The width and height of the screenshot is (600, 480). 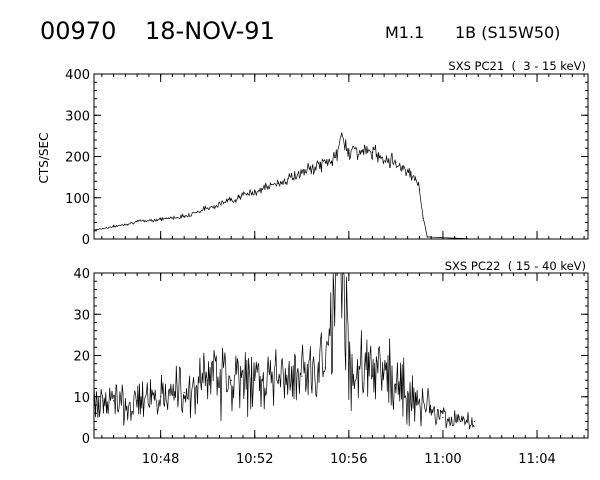 I want to click on series-line, so click(x=284, y=186).